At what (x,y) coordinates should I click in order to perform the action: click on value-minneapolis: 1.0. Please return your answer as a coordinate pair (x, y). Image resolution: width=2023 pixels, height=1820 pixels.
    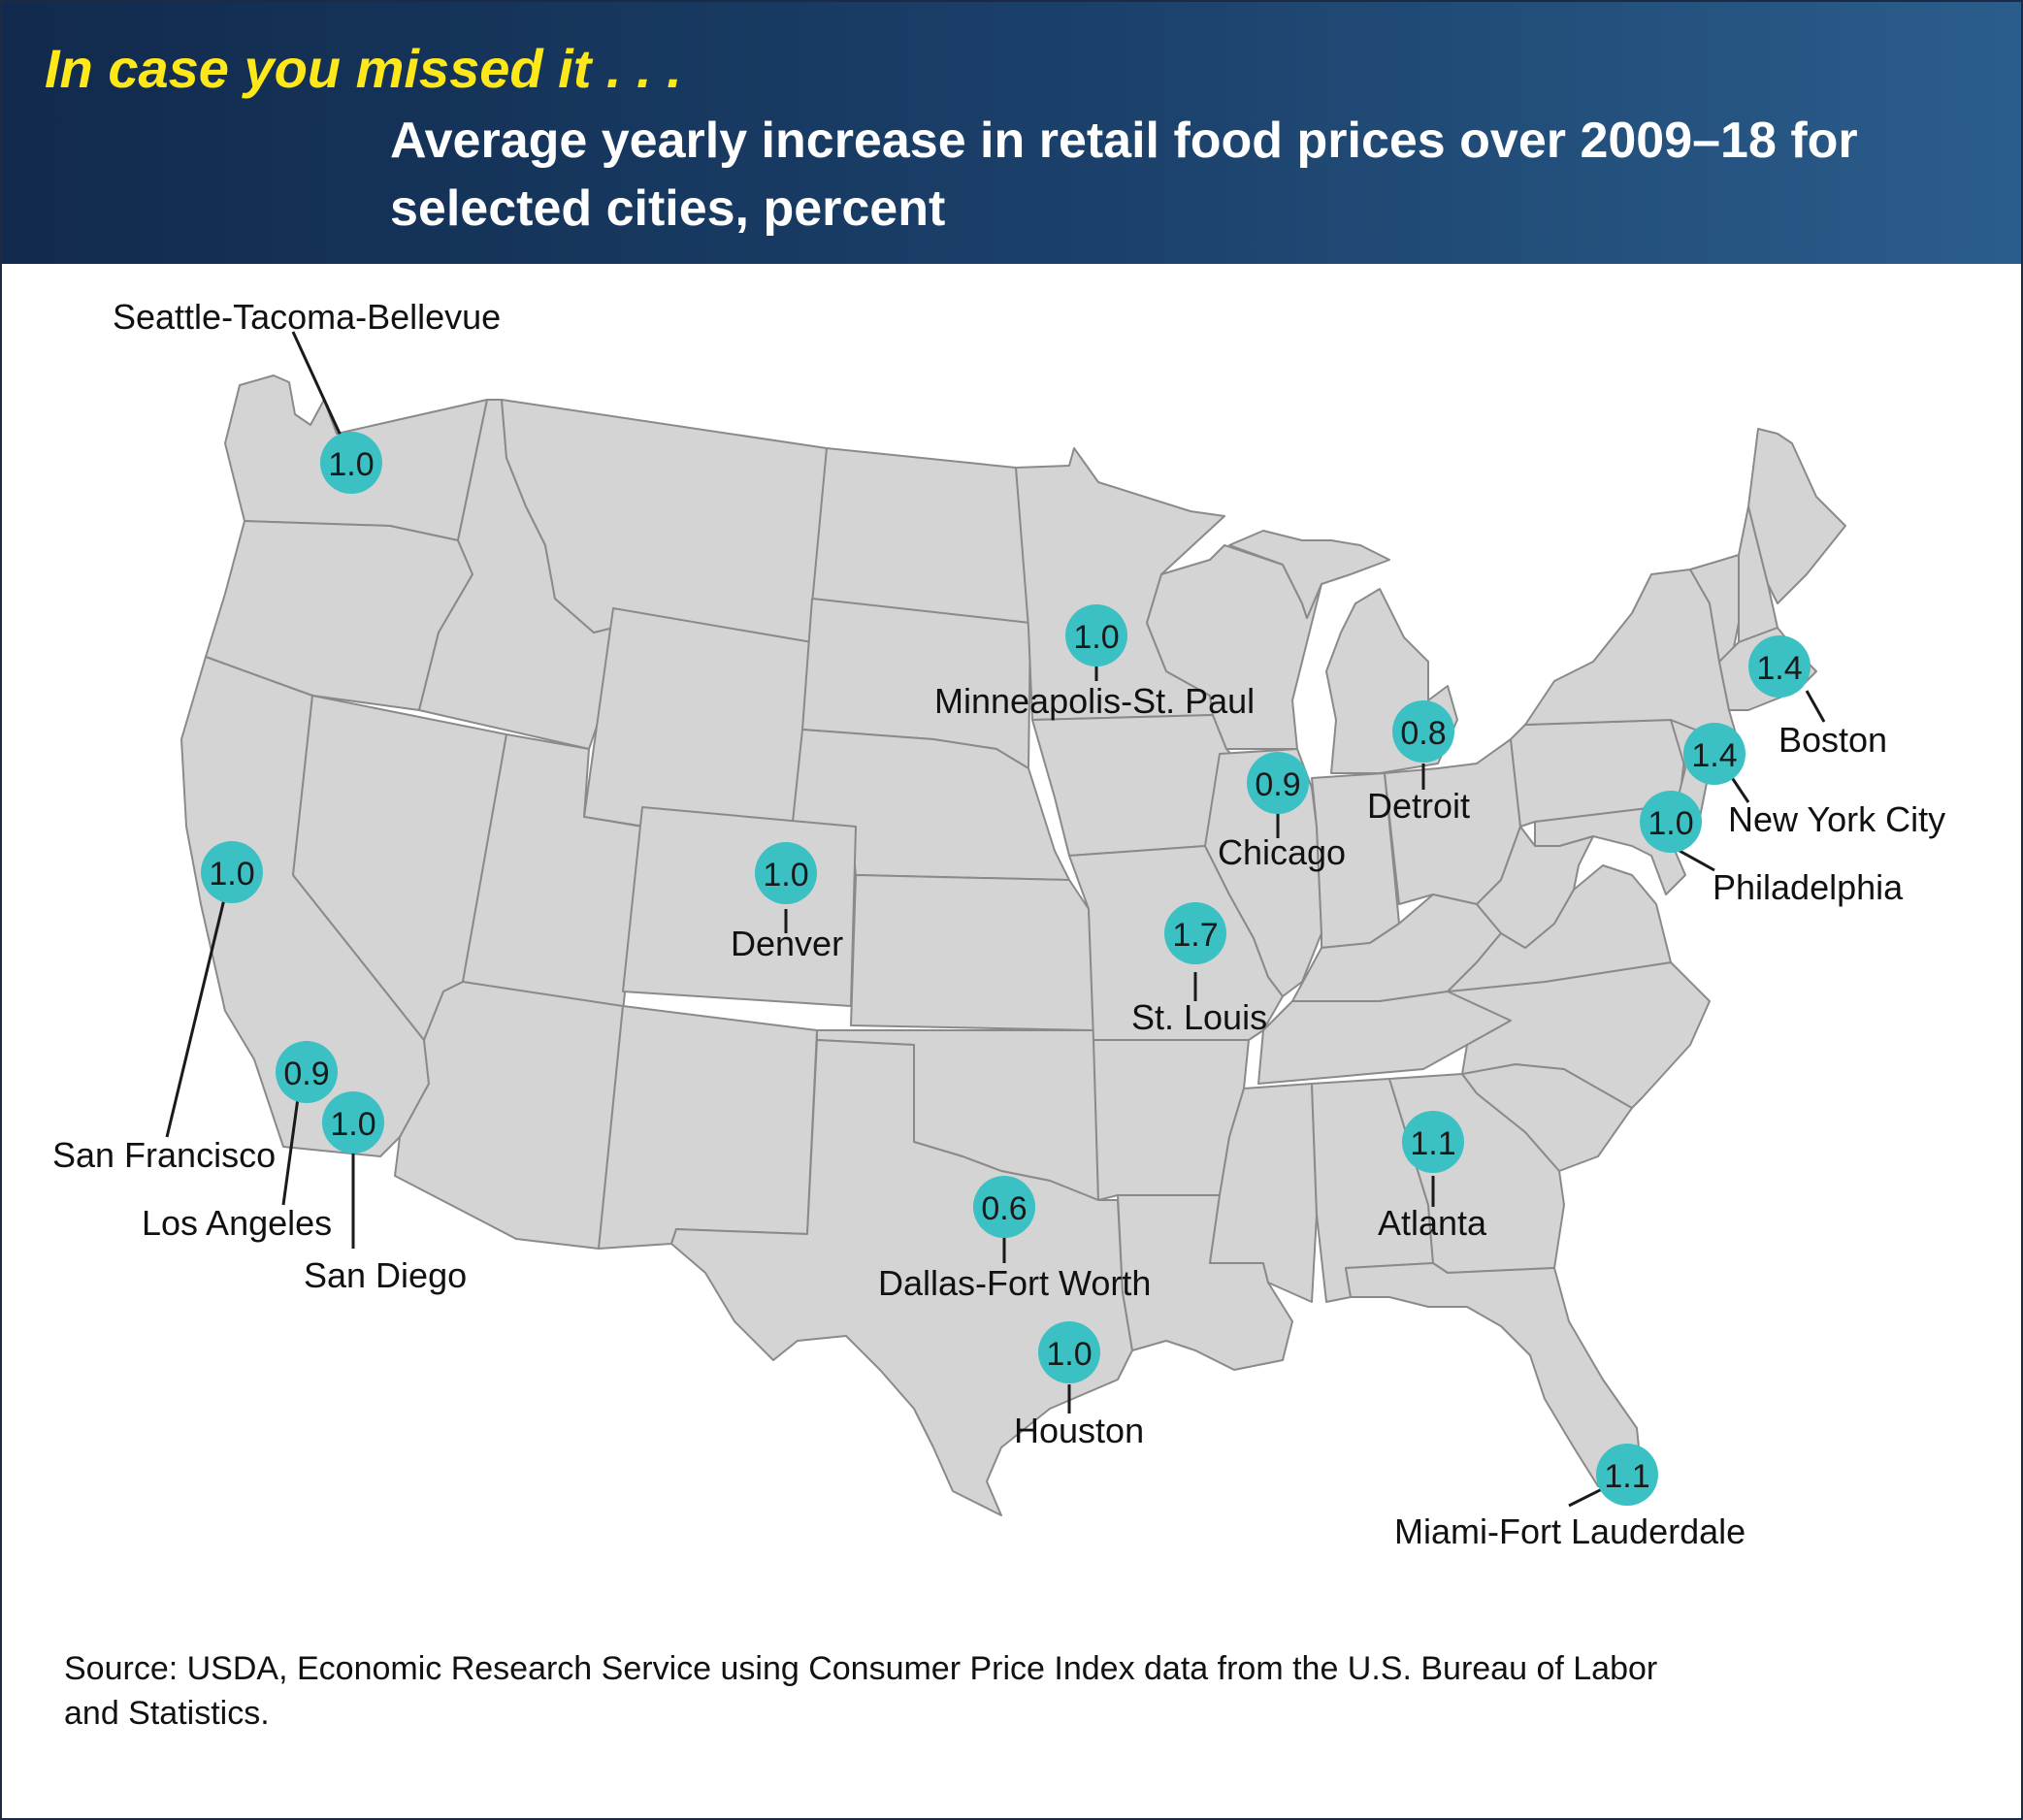
    Looking at the image, I should click on (1096, 637).